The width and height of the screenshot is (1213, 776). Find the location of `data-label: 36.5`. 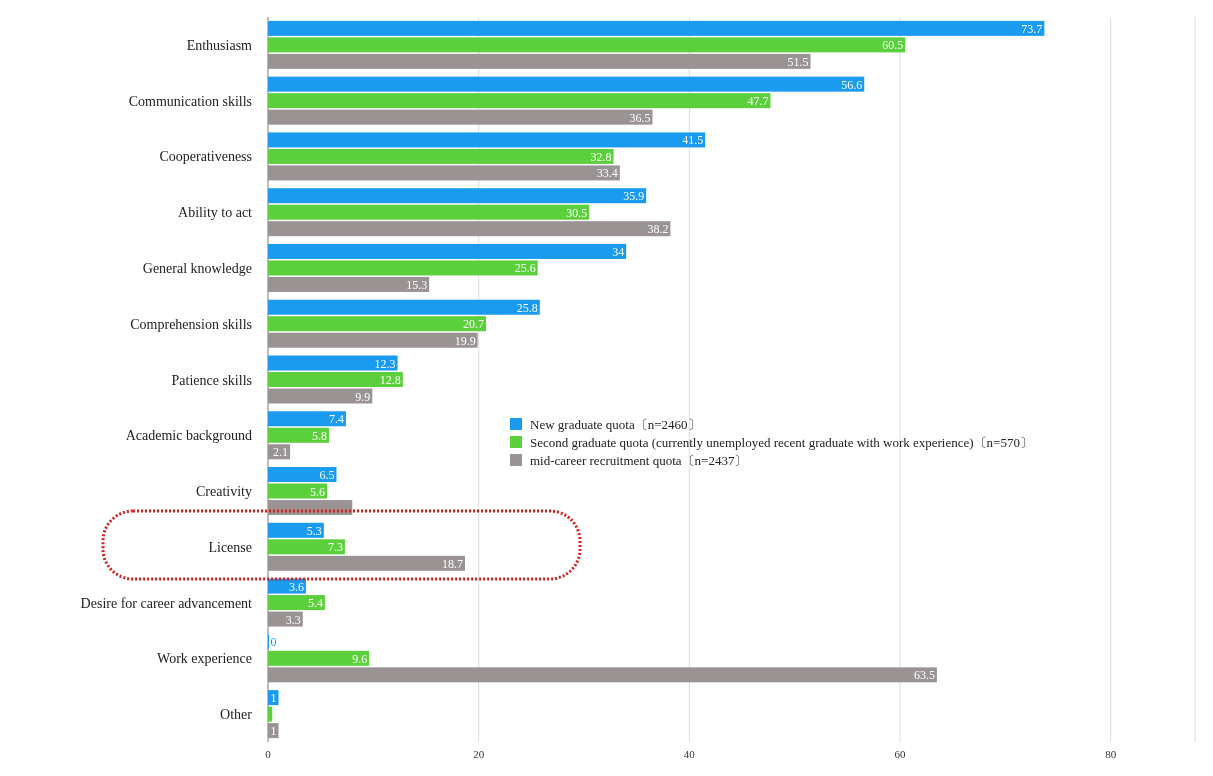

data-label: 36.5 is located at coordinates (640, 117).